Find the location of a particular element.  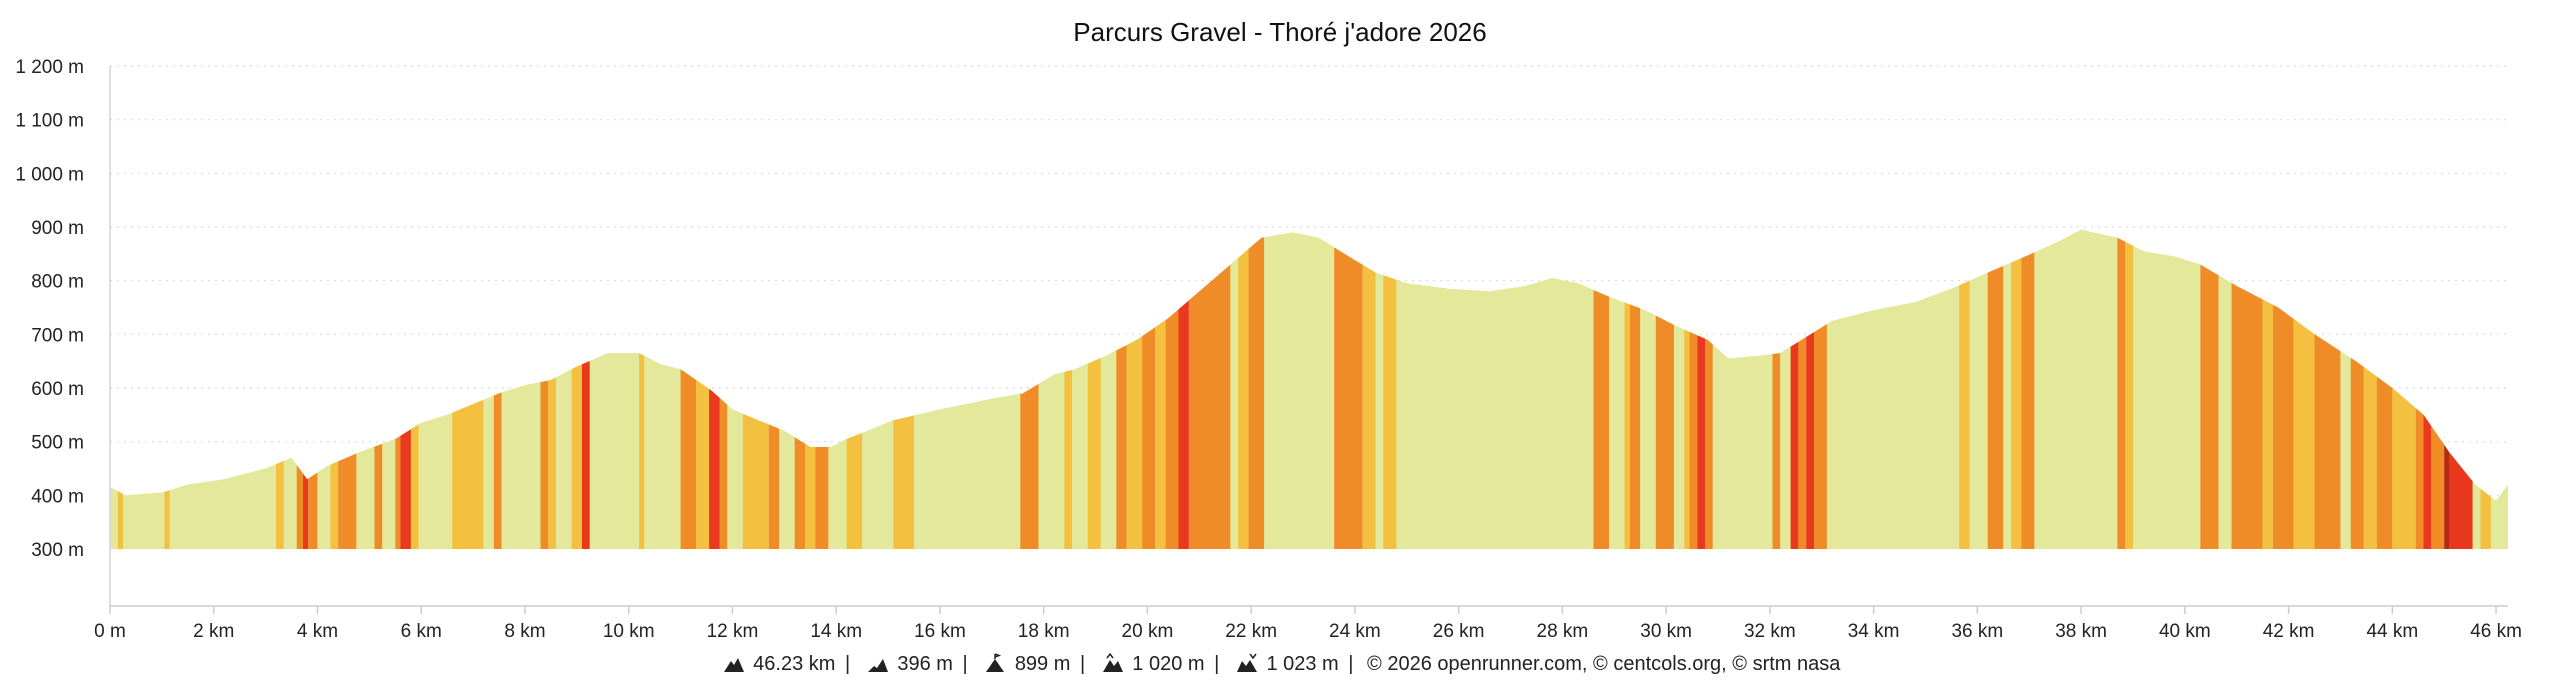

negative-climb-value: 1 023 m is located at coordinates (1302, 664).